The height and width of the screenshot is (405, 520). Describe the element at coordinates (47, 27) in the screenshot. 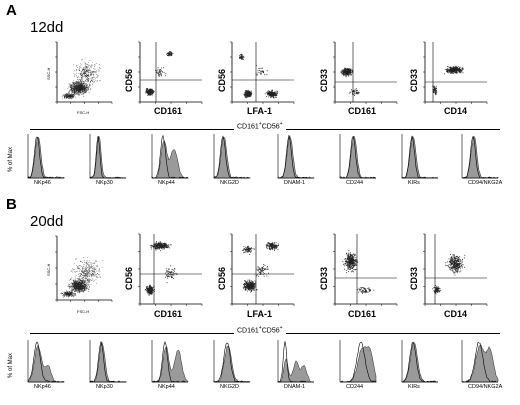

I see `condition-label-a: 12dd` at that location.